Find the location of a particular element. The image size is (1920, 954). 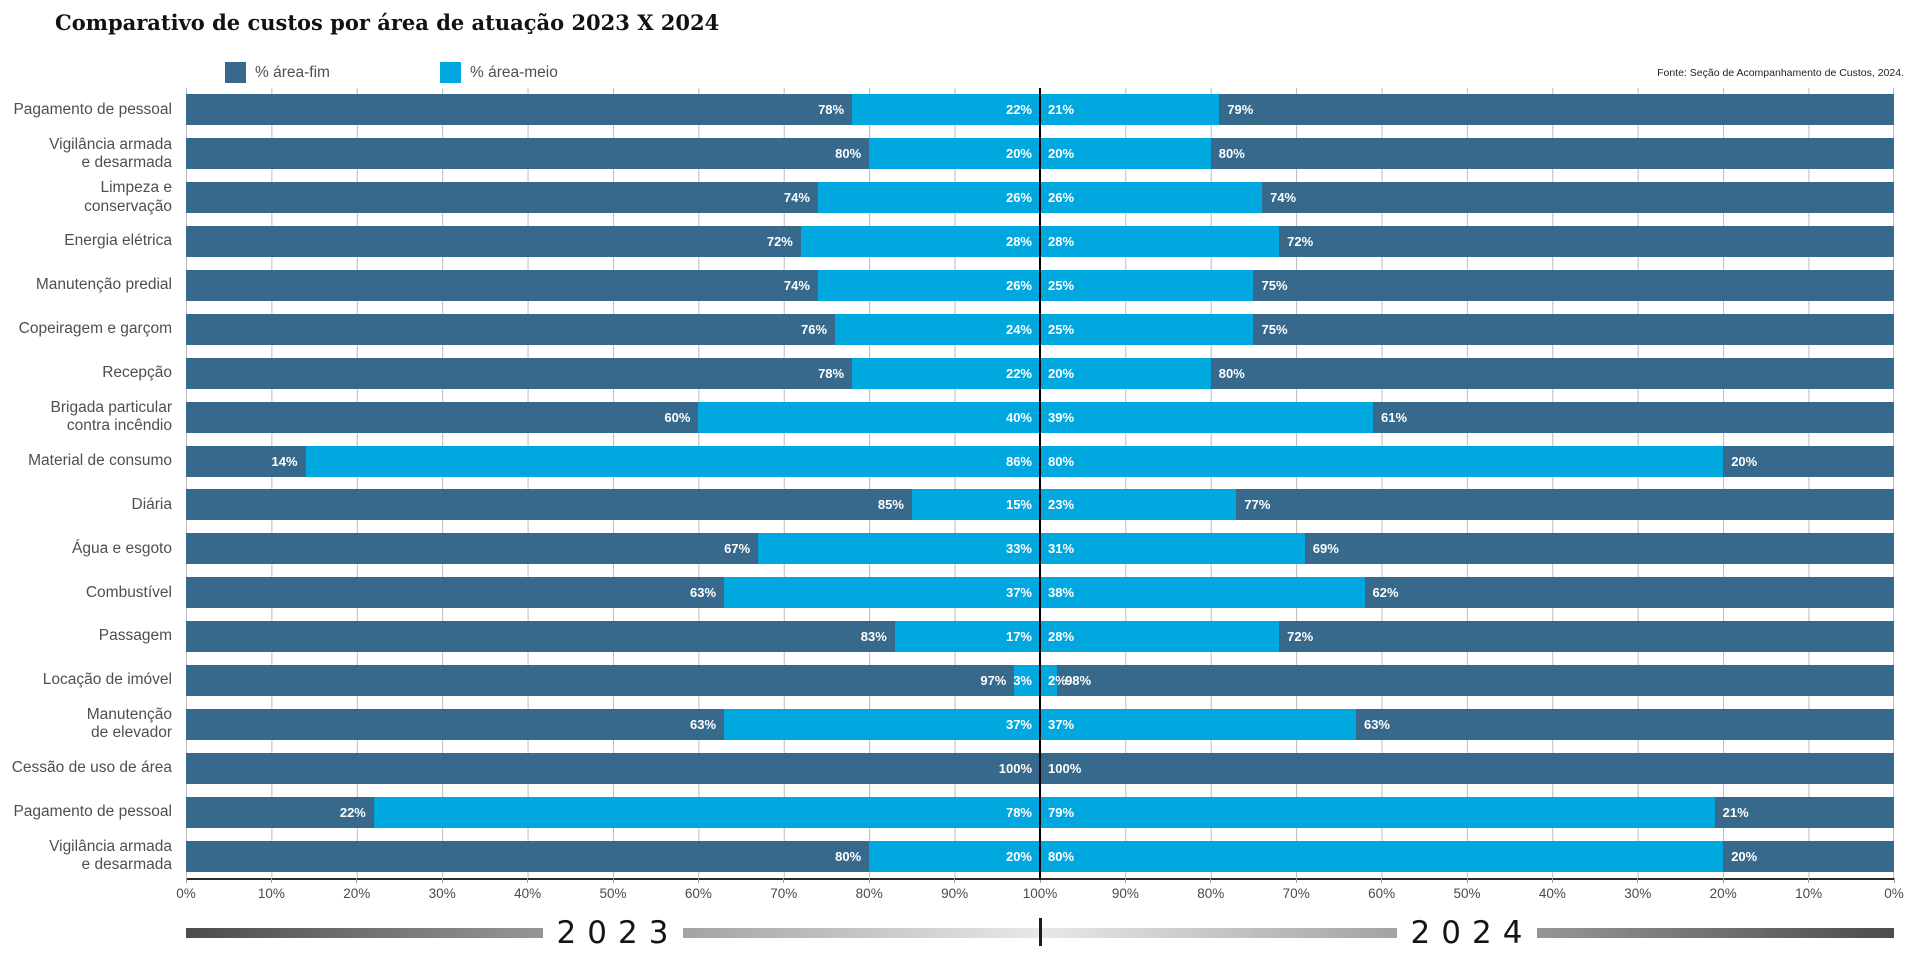

category-label: Passagem is located at coordinates (135, 636).